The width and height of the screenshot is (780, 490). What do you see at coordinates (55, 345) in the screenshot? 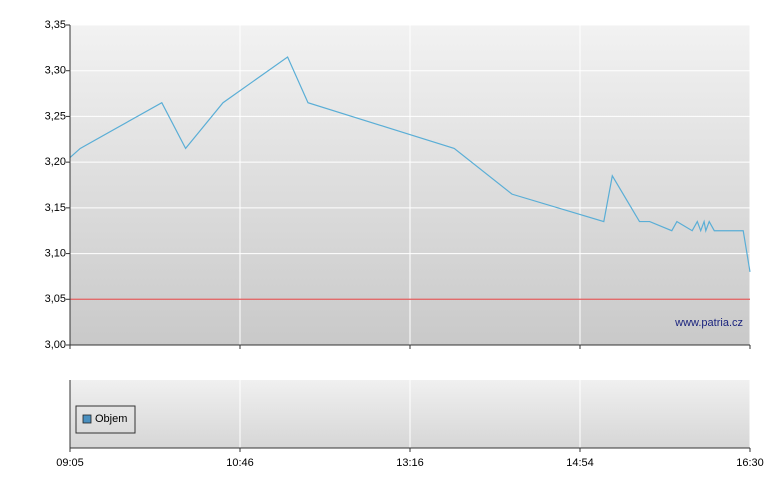
I see `y-tick-label: 3,00` at bounding box center [55, 345].